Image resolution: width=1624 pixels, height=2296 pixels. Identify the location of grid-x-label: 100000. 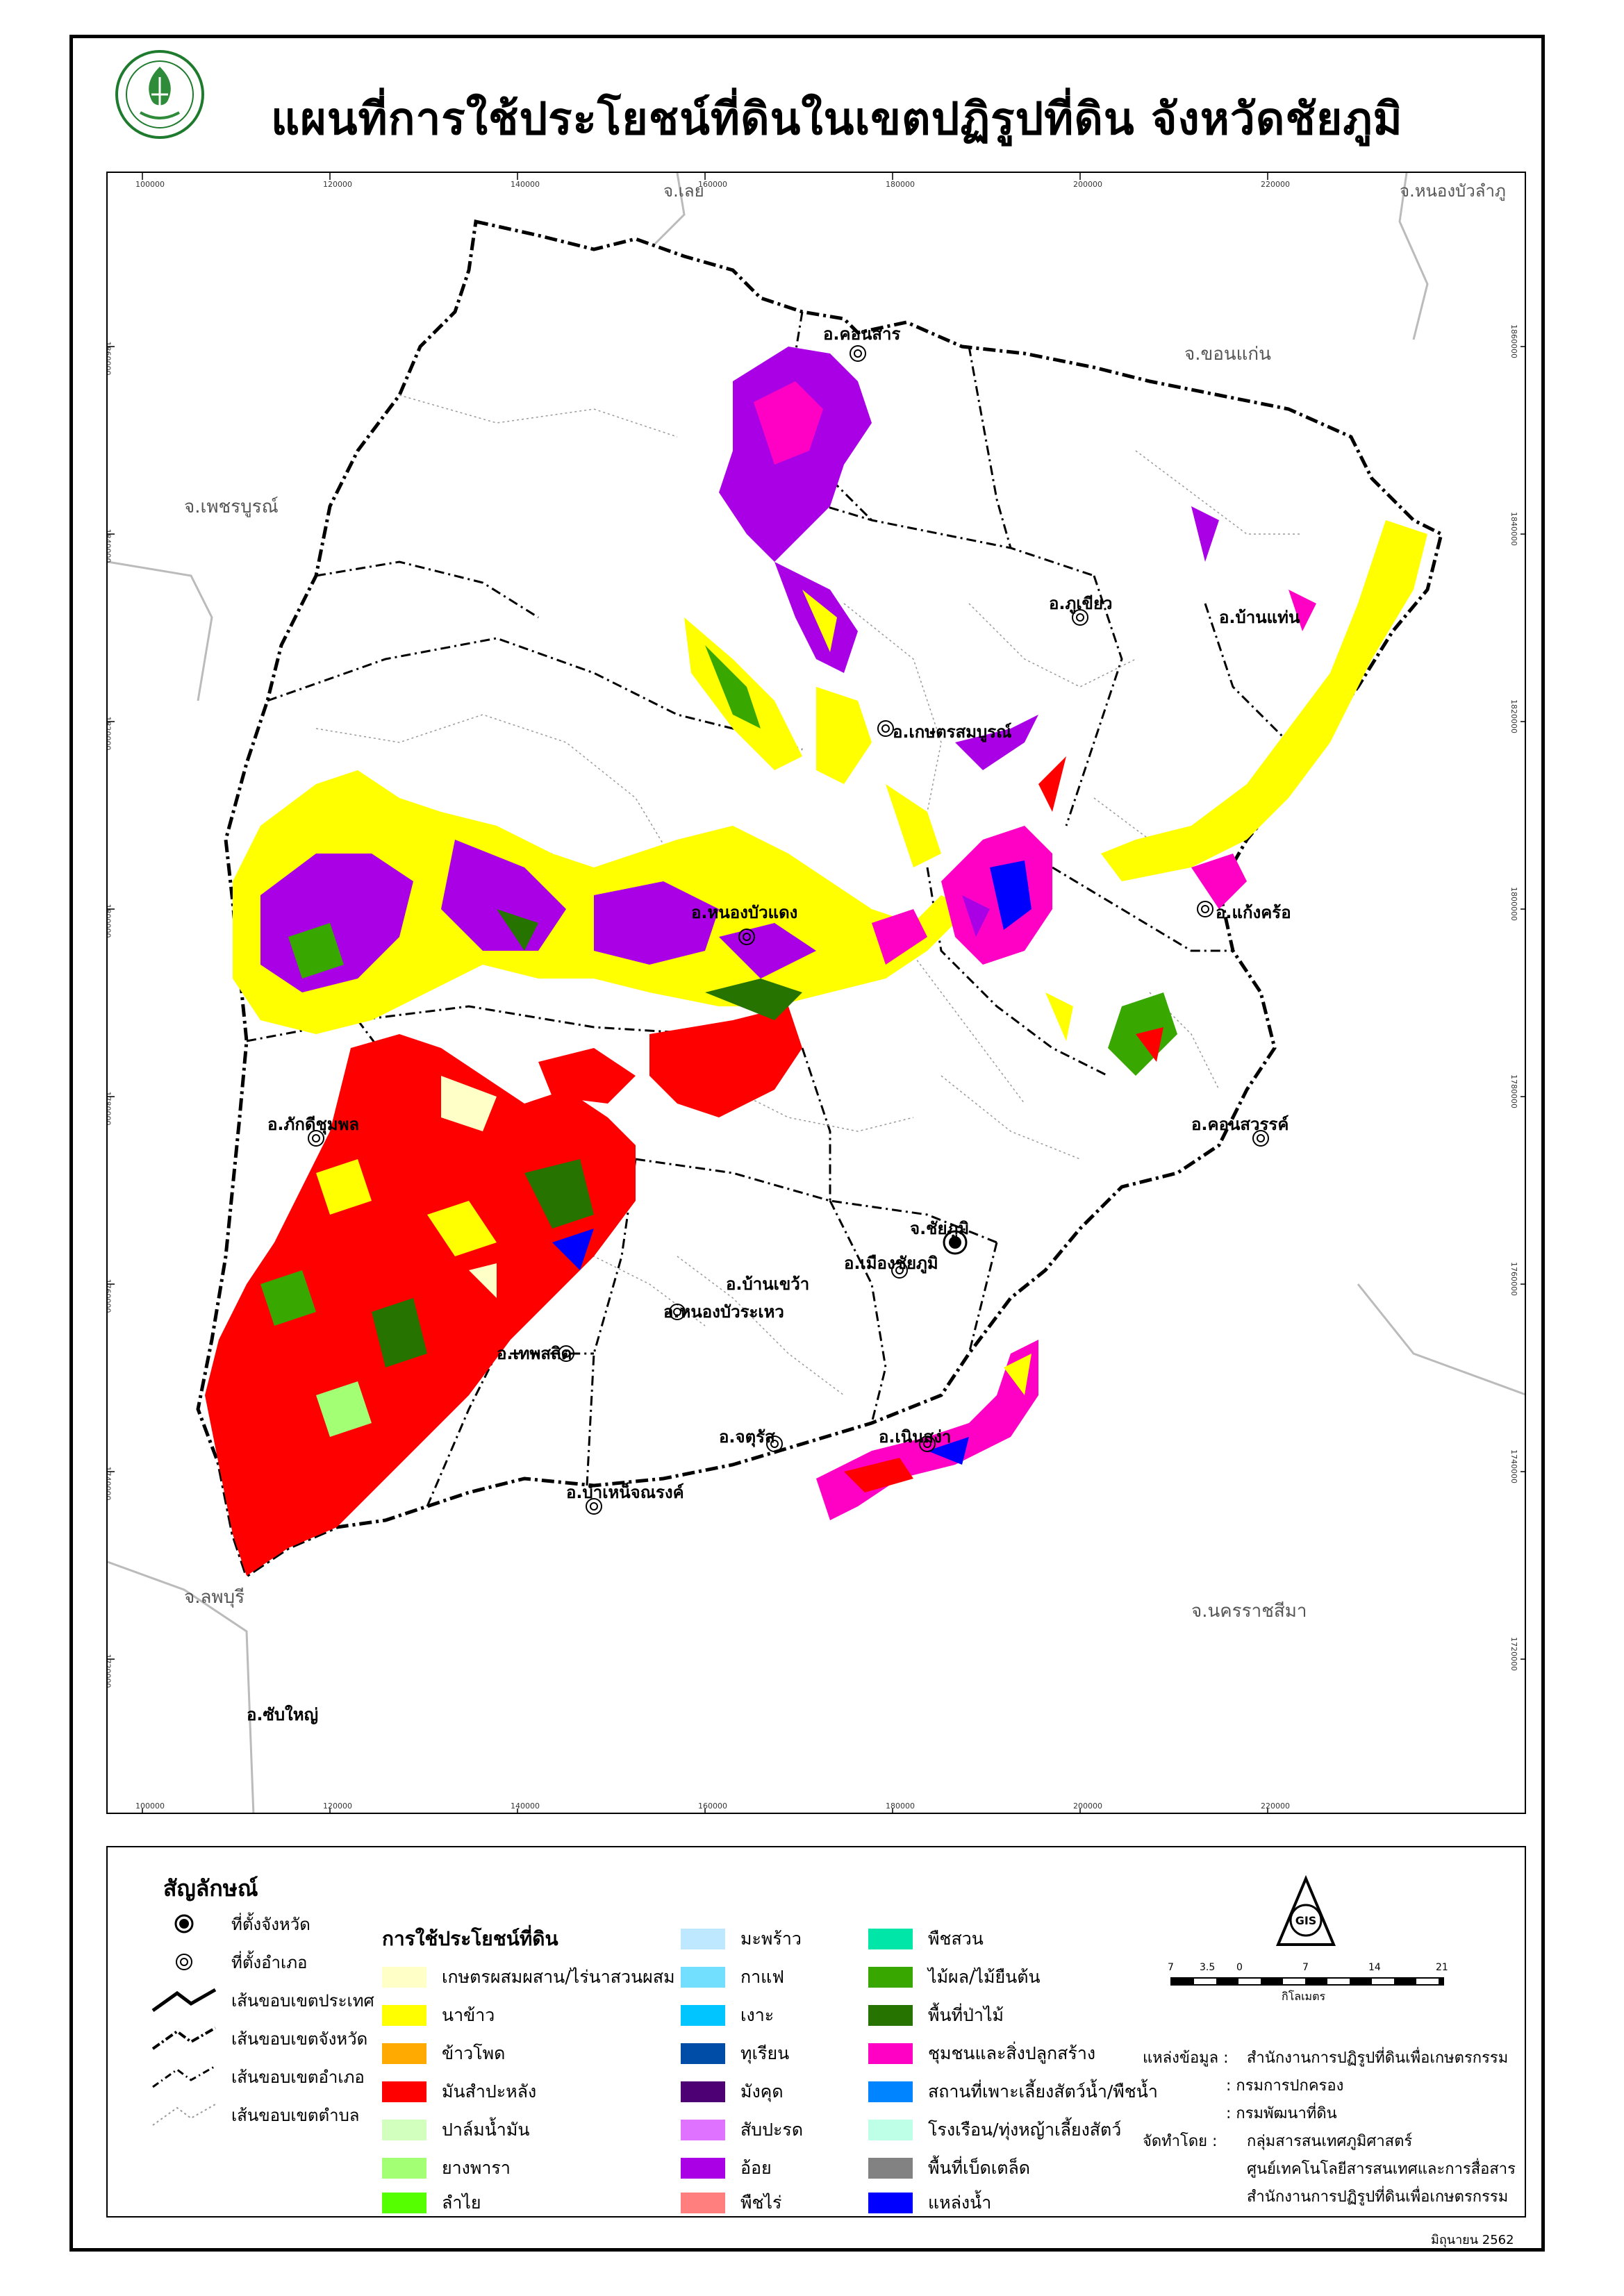
(150, 1807).